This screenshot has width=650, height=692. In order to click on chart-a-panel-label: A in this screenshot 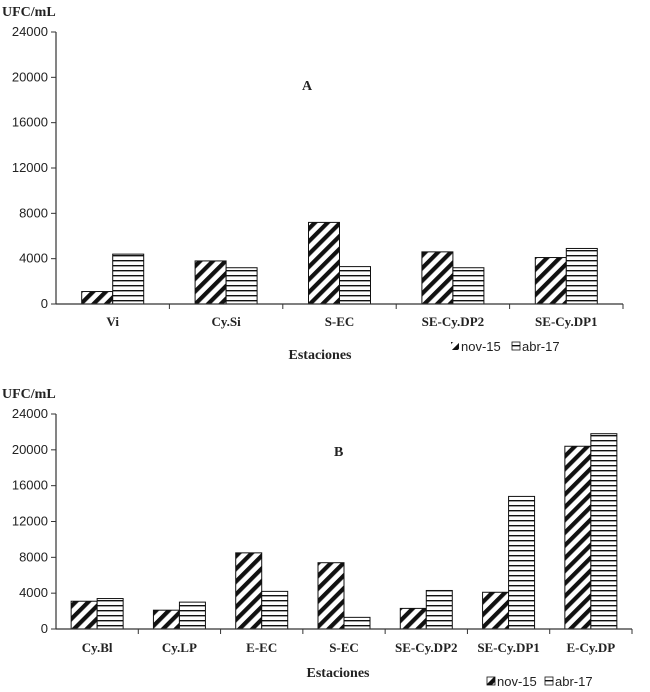, I will do `click(307, 86)`.